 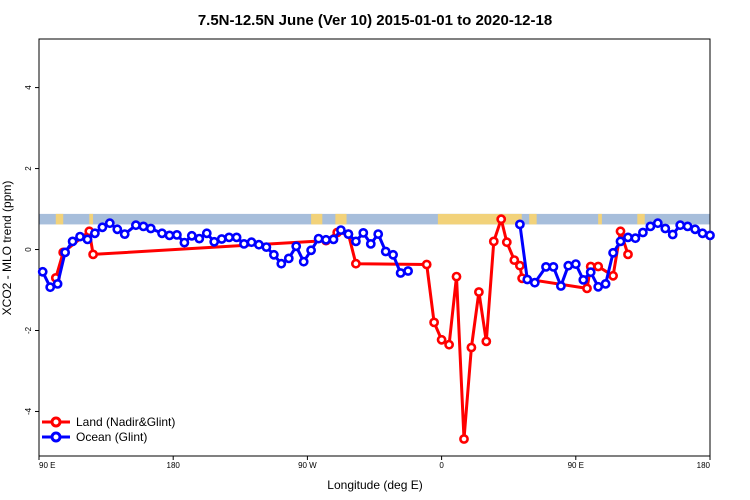 I want to click on x-tick-label: 90 W, so click(x=307, y=465).